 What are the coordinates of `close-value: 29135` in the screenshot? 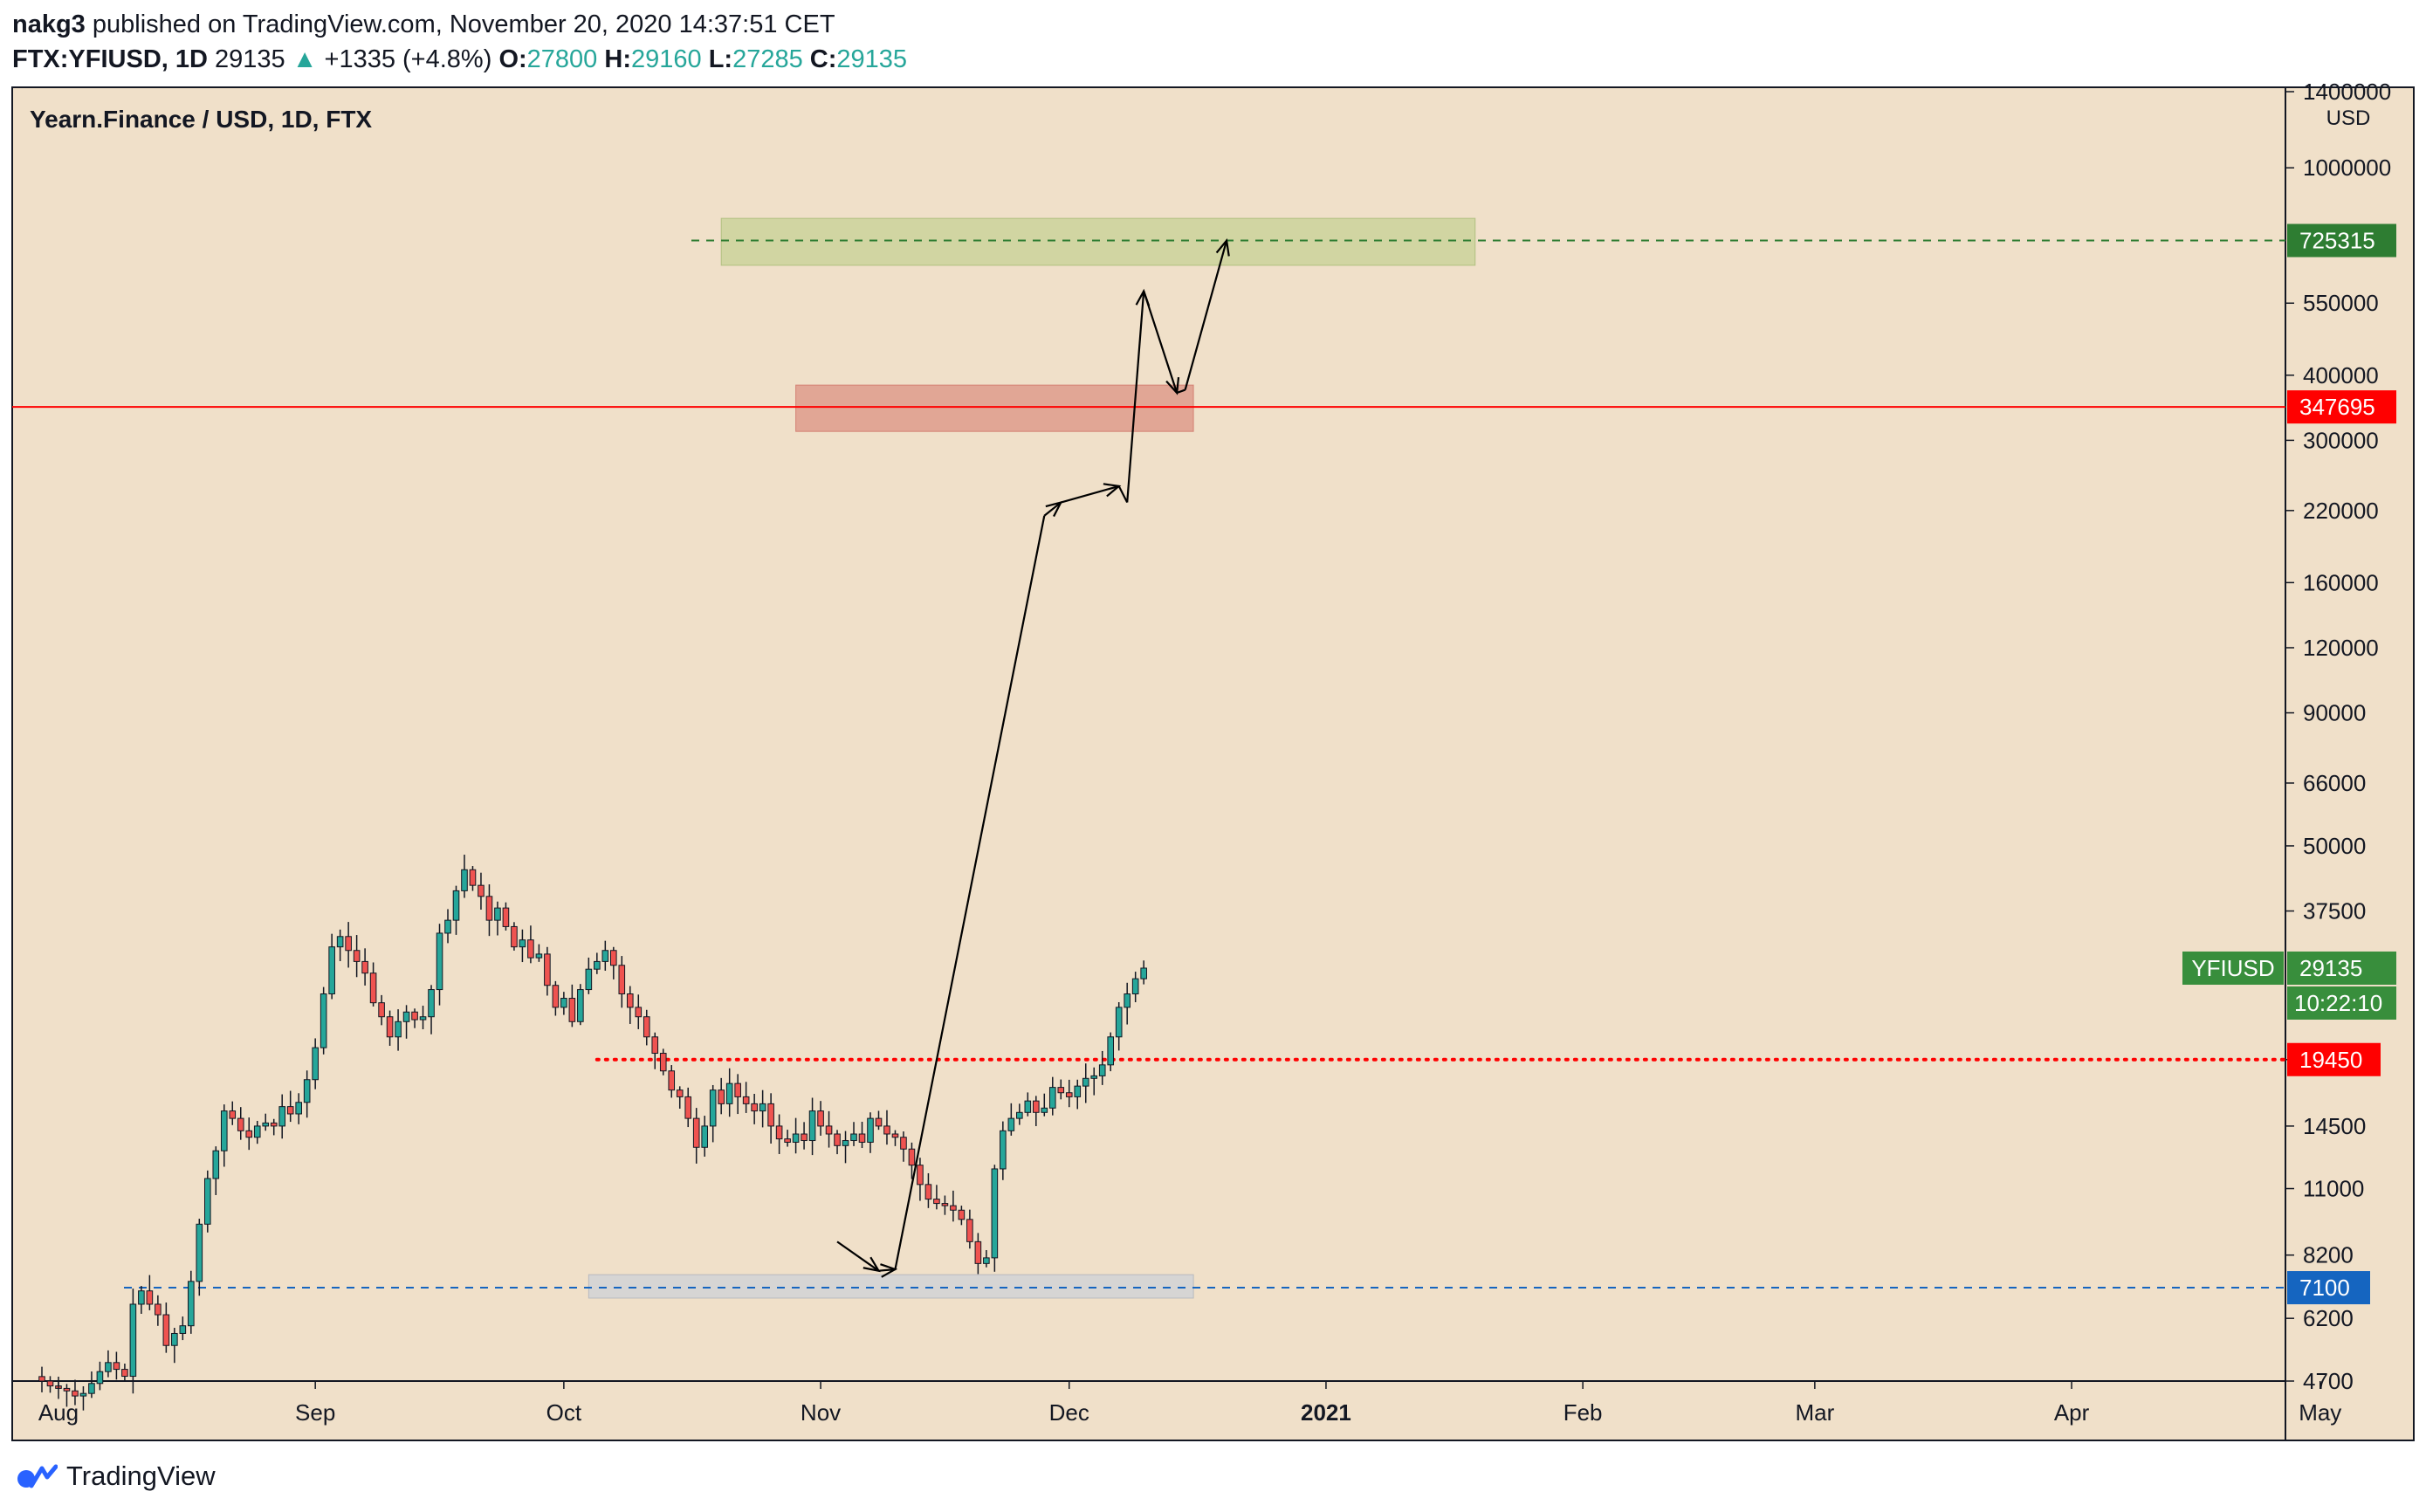 It's located at (872, 59).